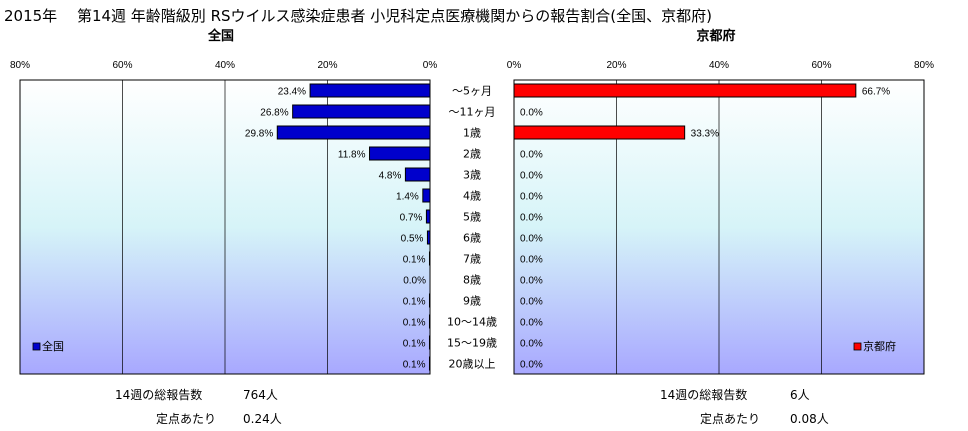 The height and width of the screenshot is (431, 968). What do you see at coordinates (407, 197) in the screenshot?
I see `national-data-label: 1.4%` at bounding box center [407, 197].